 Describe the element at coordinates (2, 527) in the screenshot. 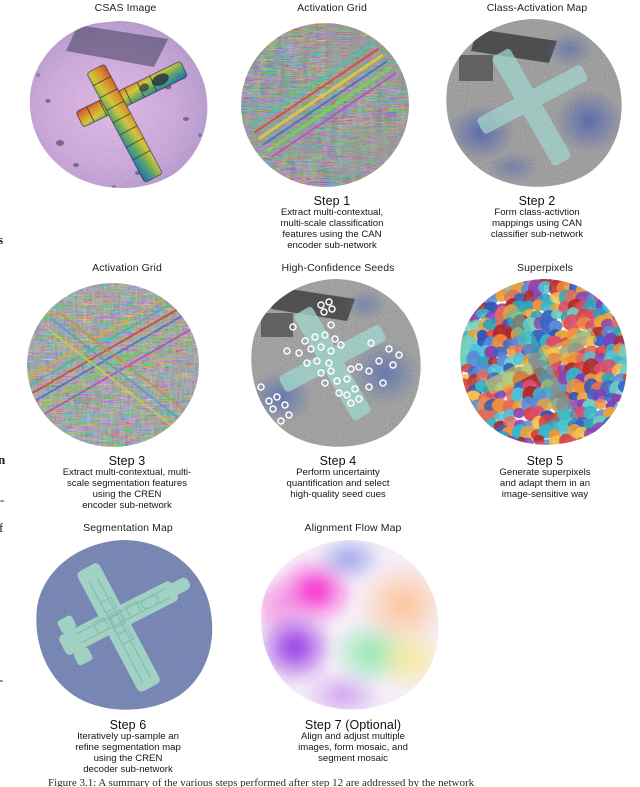

I see `margin-bleed-text: f` at that location.